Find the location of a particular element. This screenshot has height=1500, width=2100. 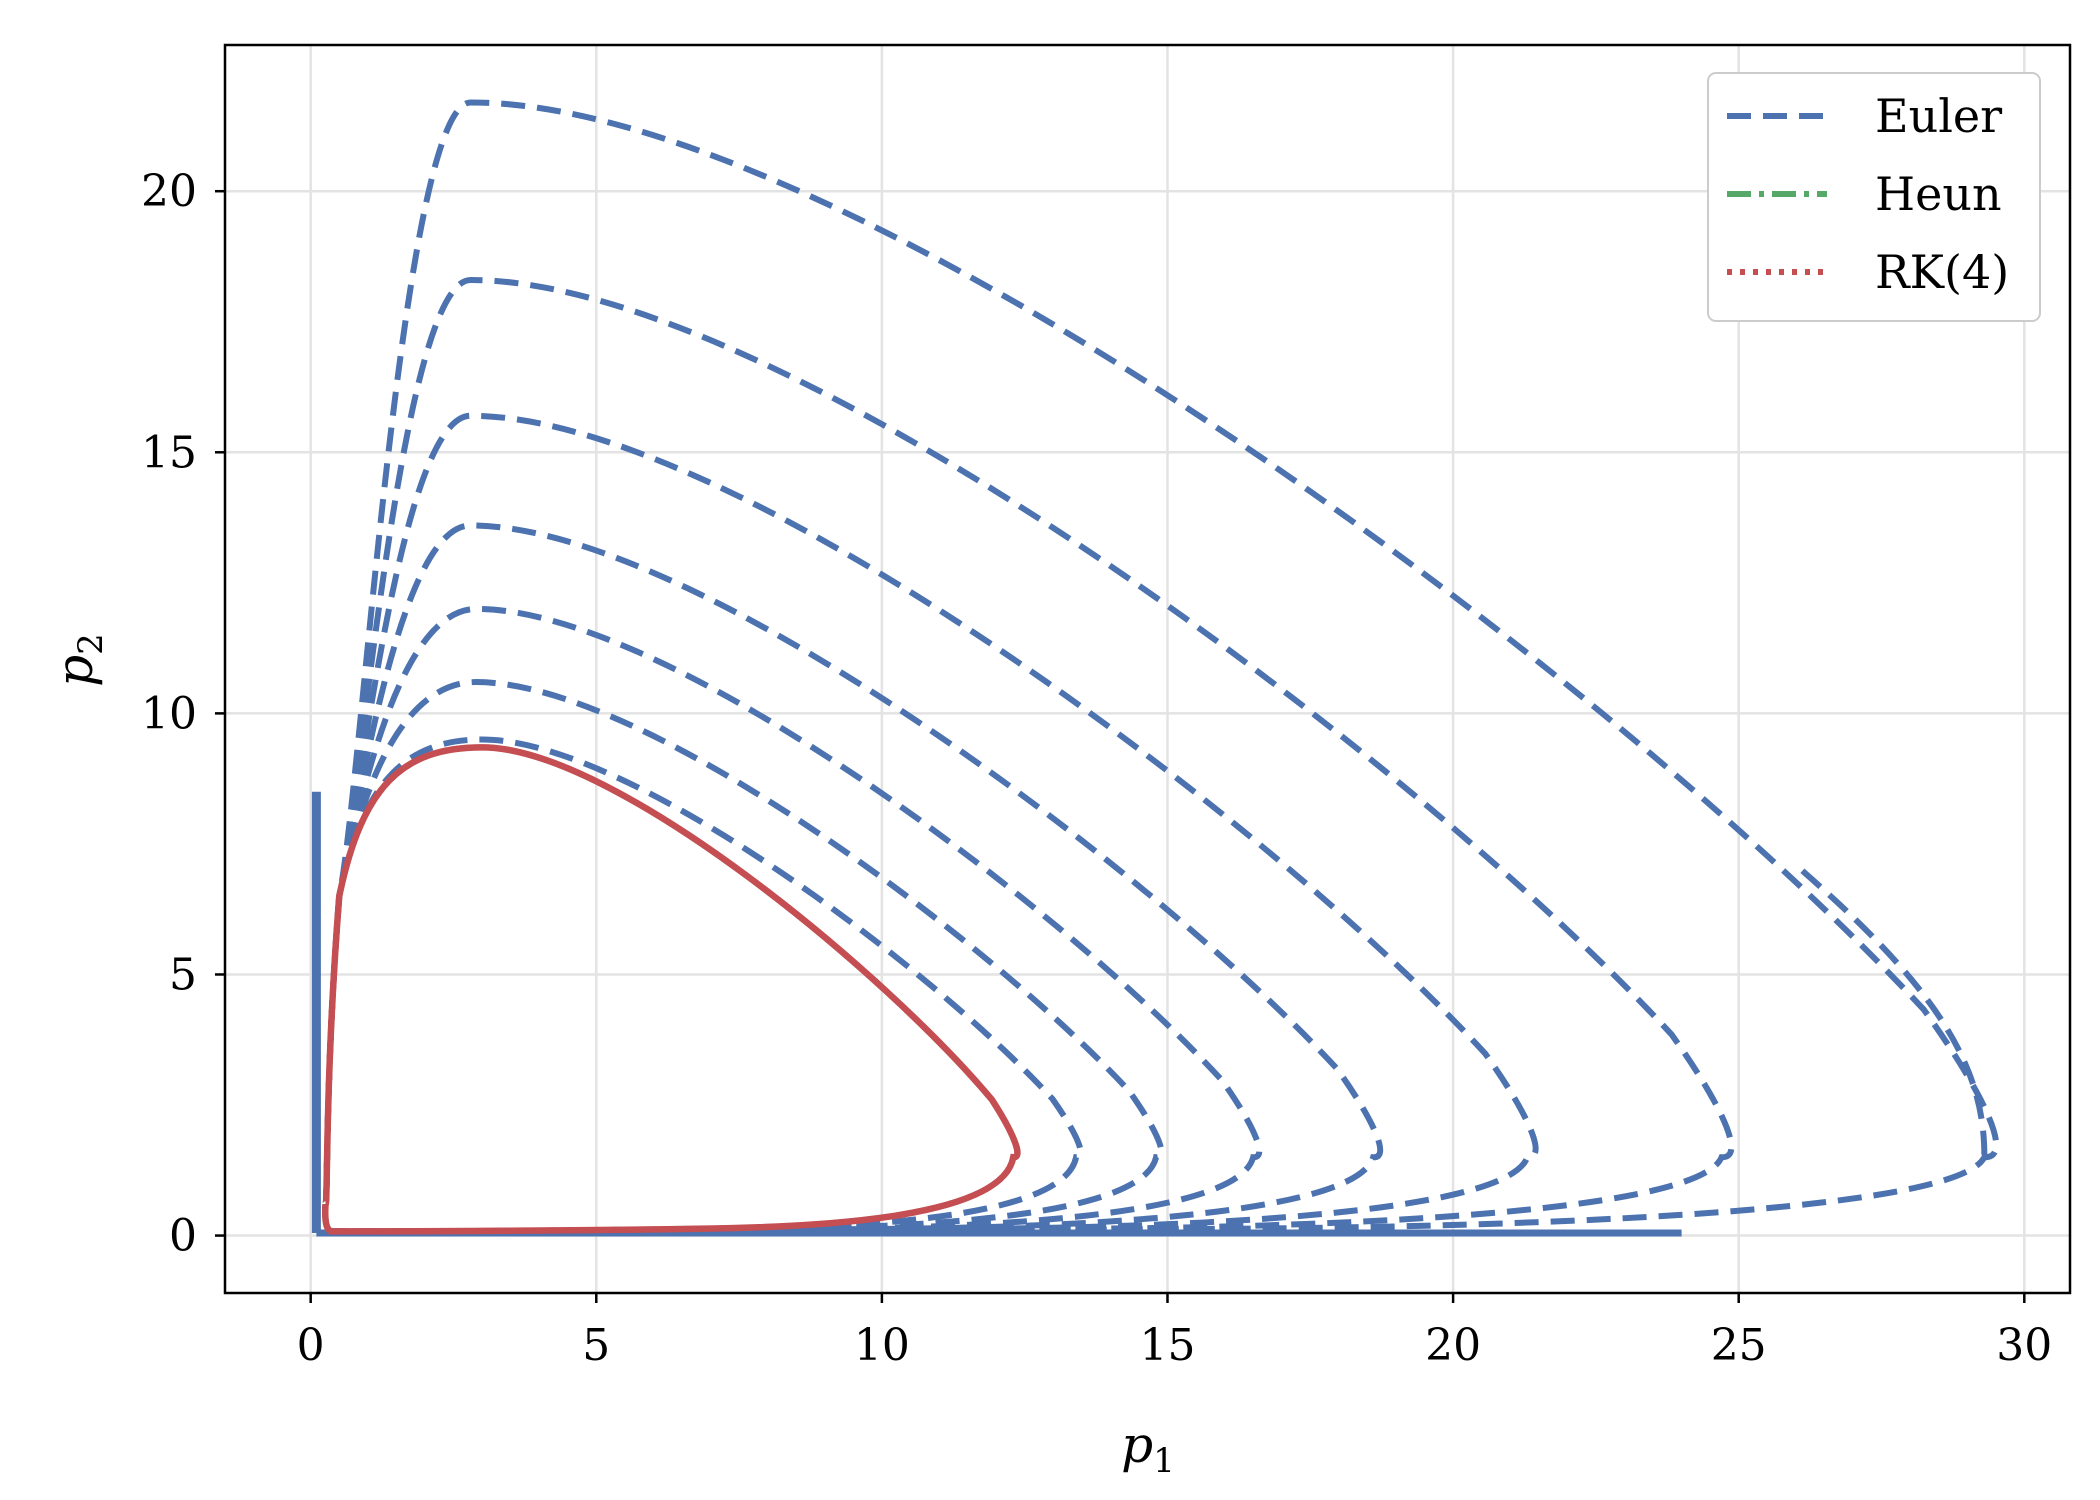

legend-item: Heun is located at coordinates (1864, 194).